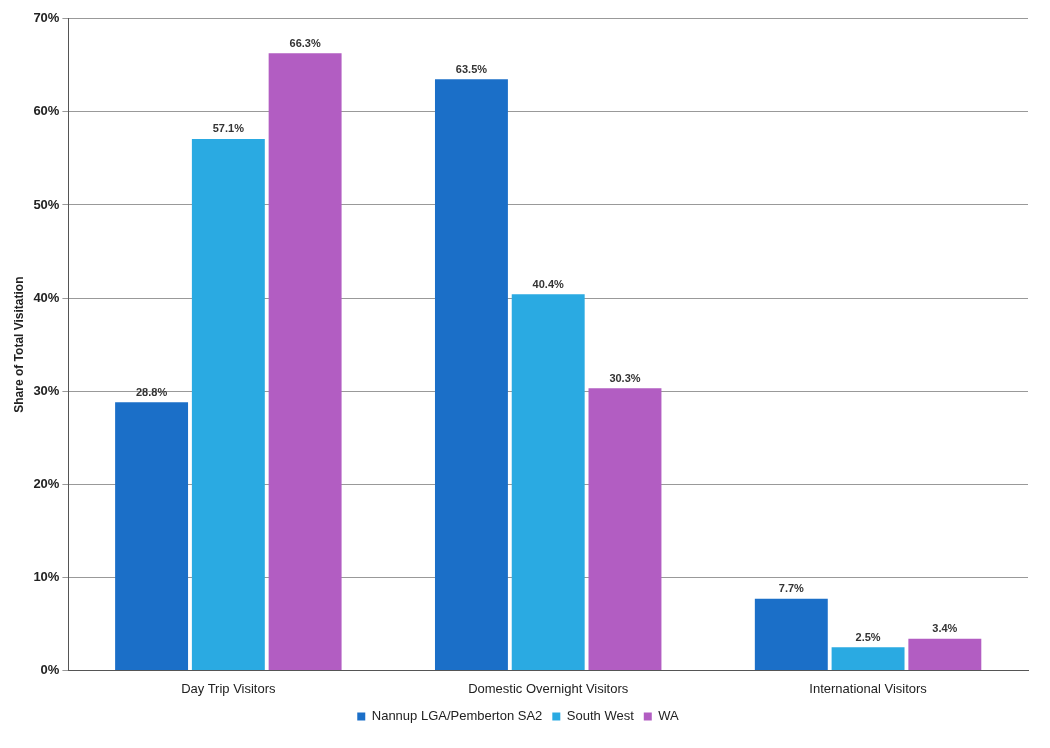 The height and width of the screenshot is (748, 1050). What do you see at coordinates (945, 628) in the screenshot?
I see `data-label: 3.4%` at bounding box center [945, 628].